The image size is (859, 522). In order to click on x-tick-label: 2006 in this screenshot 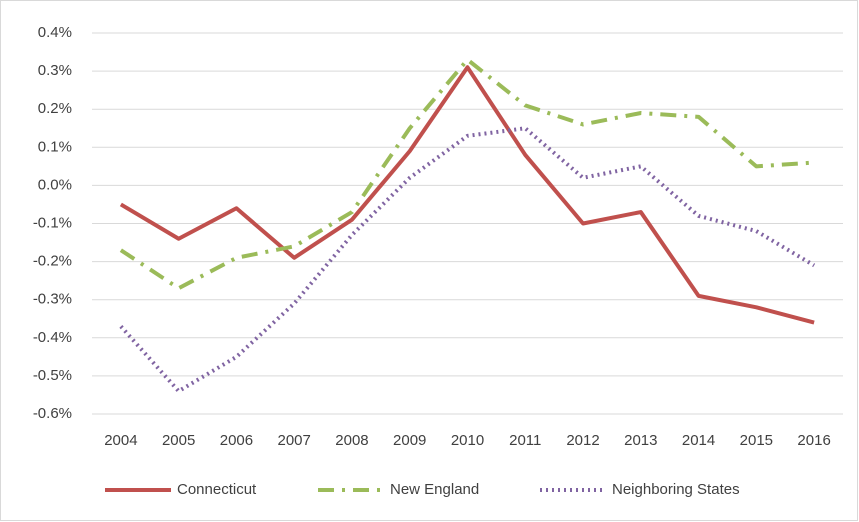, I will do `click(236, 440)`.